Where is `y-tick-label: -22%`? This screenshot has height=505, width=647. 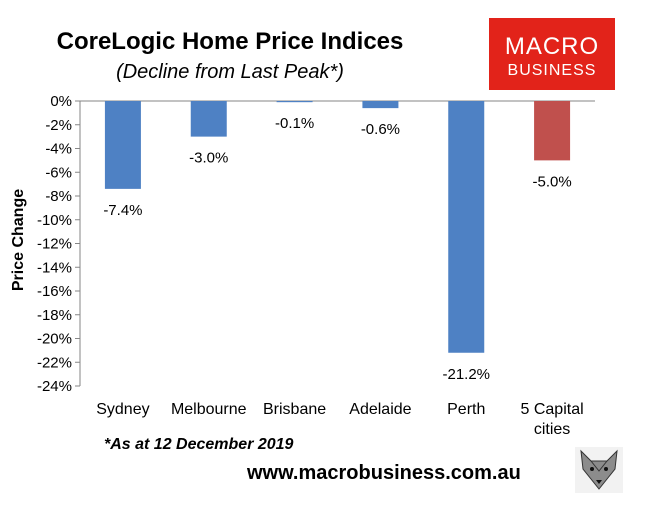
y-tick-label: -22% is located at coordinates (54, 362).